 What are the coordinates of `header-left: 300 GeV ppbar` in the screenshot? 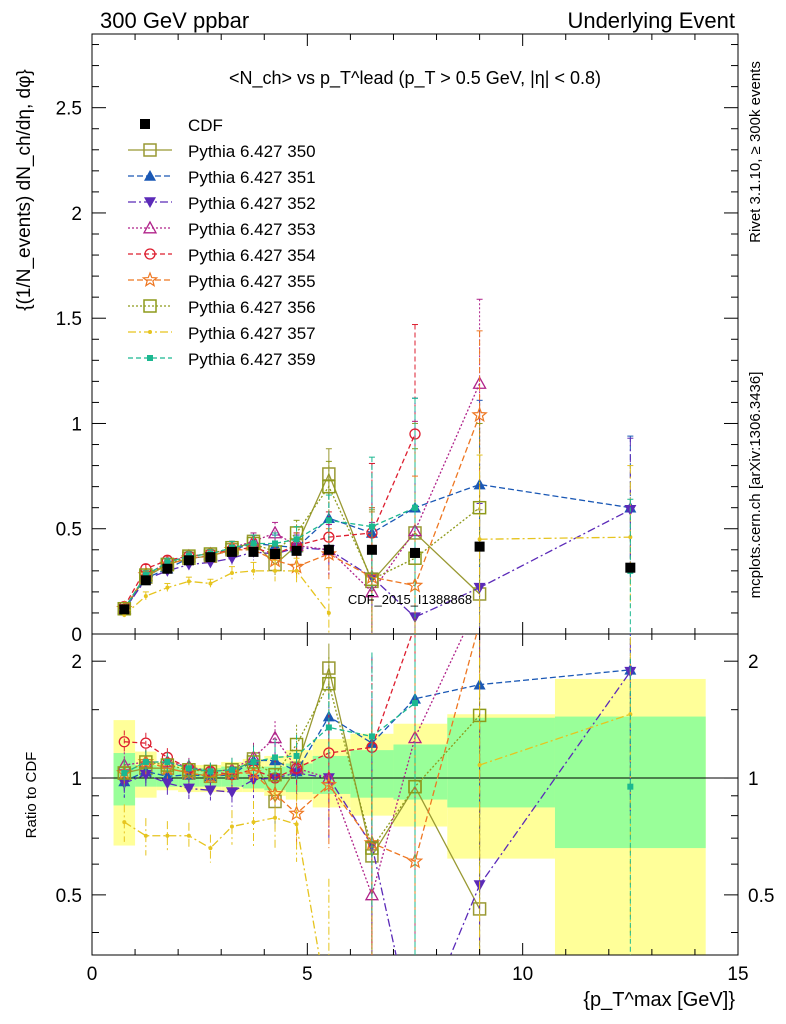 It's located at (174, 20).